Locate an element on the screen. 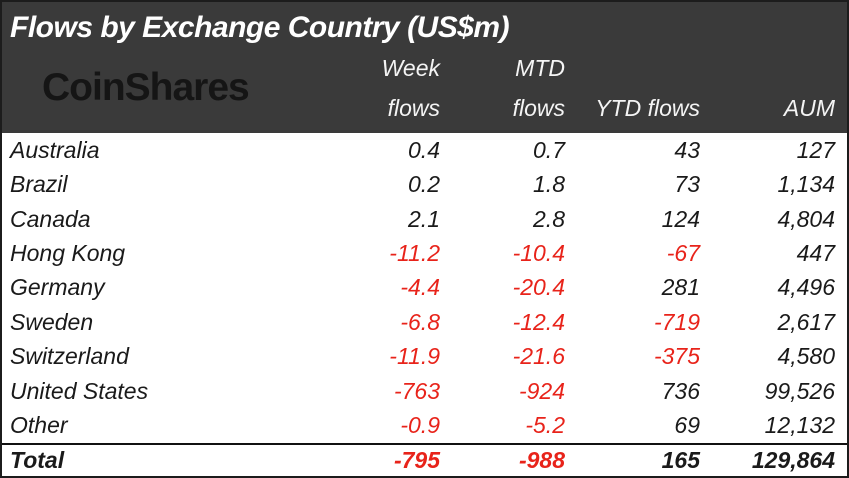 Image resolution: width=849 pixels, height=478 pixels. mtd-flows-cell: 2.8 is located at coordinates (549, 218).